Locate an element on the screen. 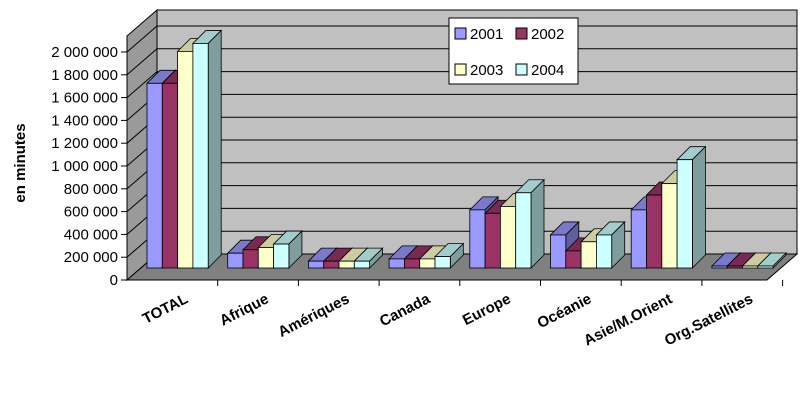 The image size is (809, 396). bar-2004-Océanie is located at coordinates (610, 244).